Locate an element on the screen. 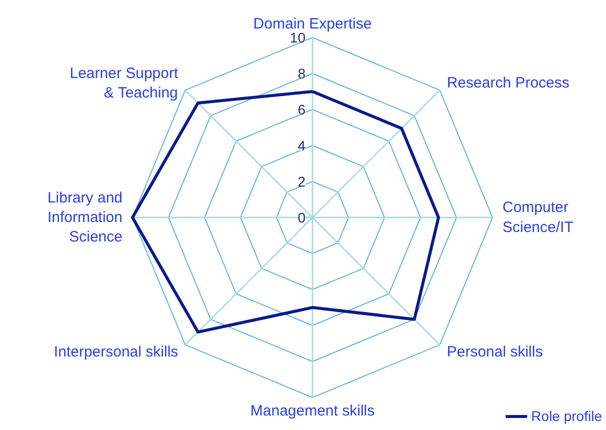 The image size is (606, 430). spoke-label: Management skills is located at coordinates (312, 411).